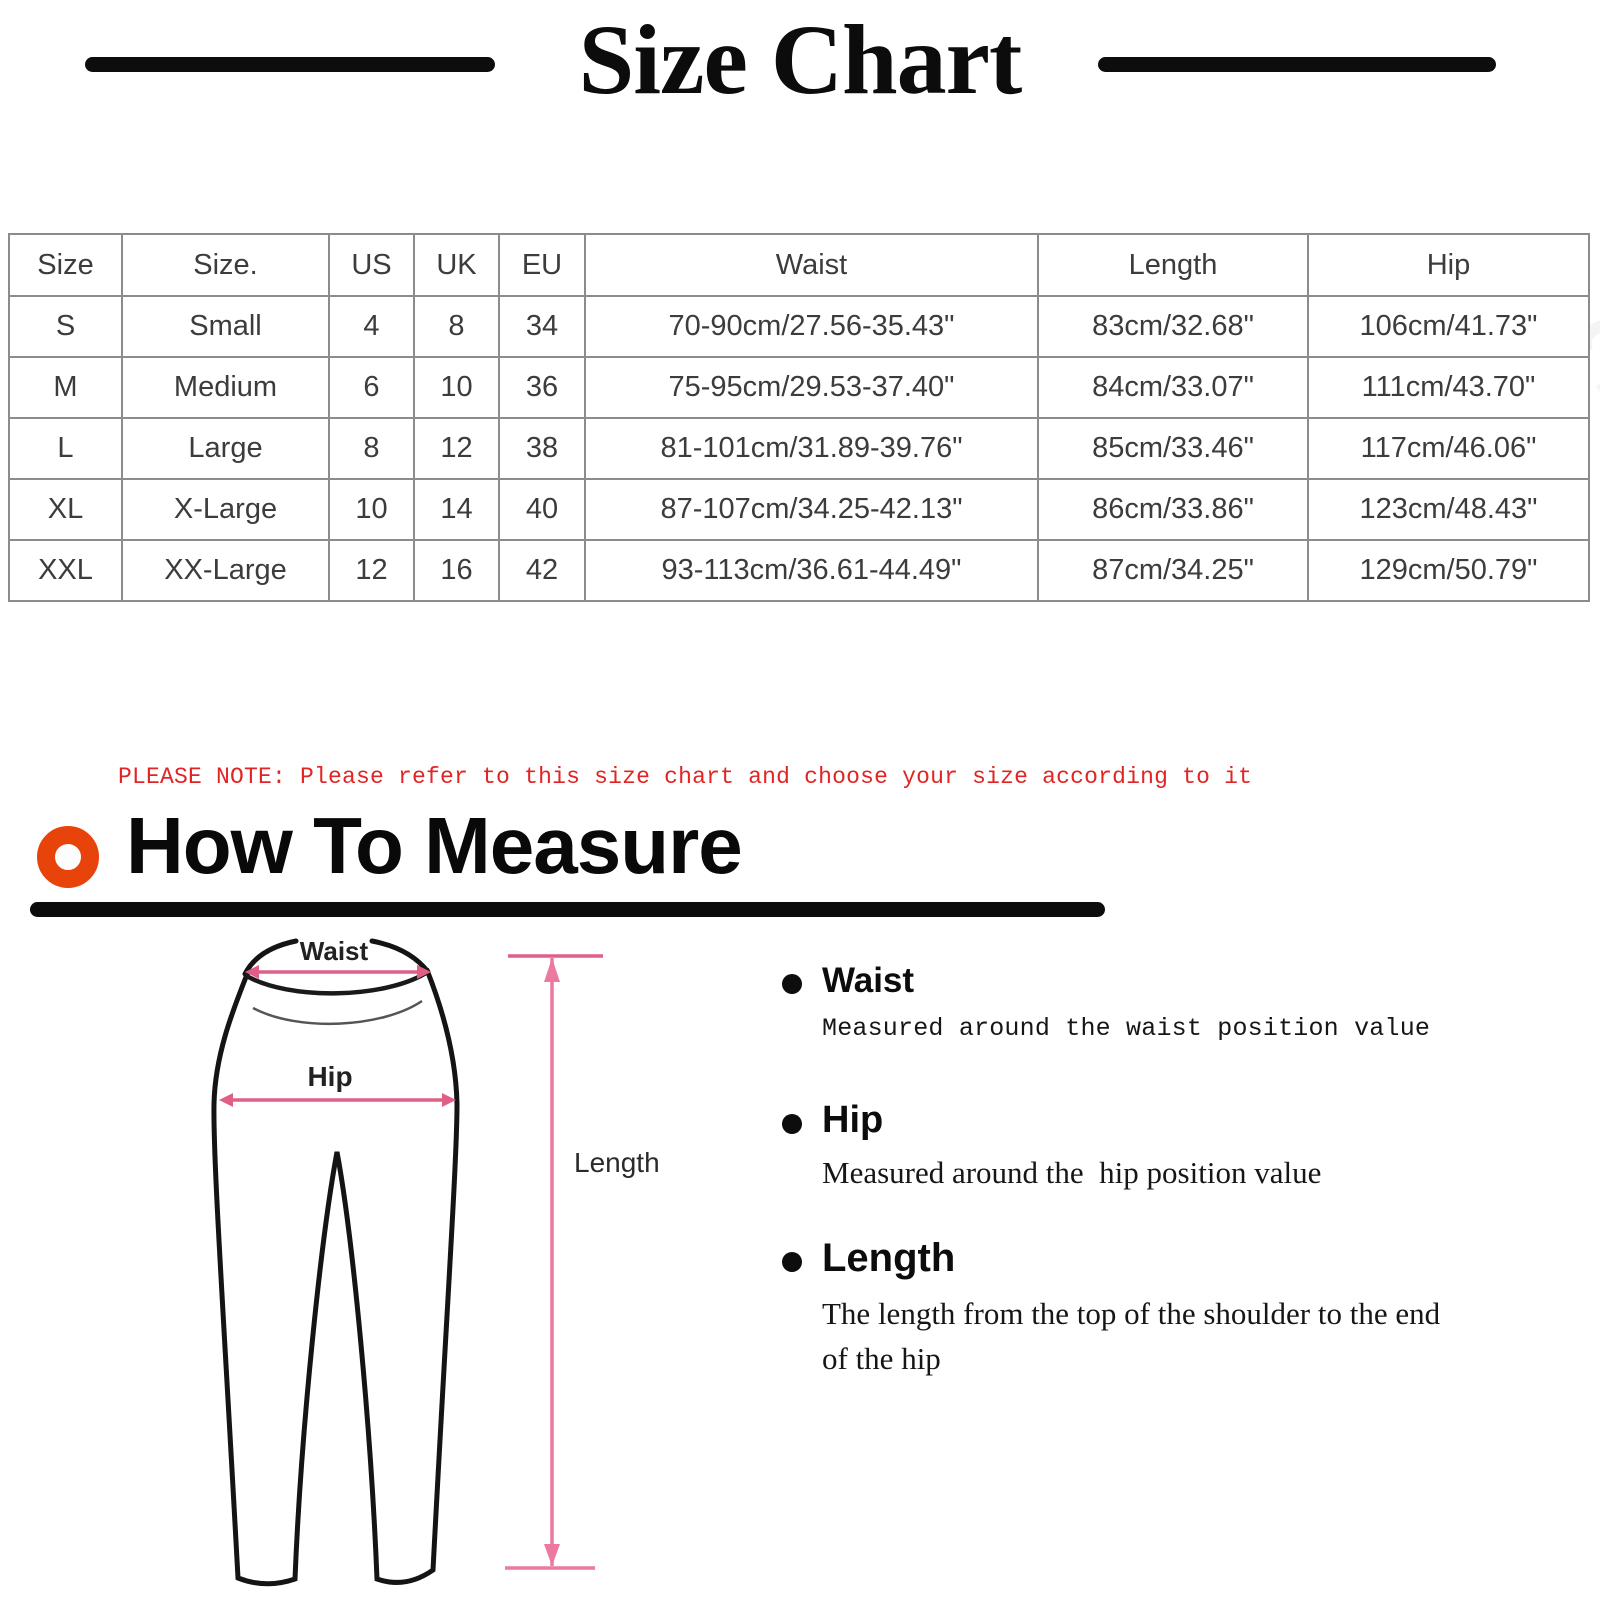  Describe the element at coordinates (1448, 265) in the screenshot. I see `column-header-hip: Hip` at that location.